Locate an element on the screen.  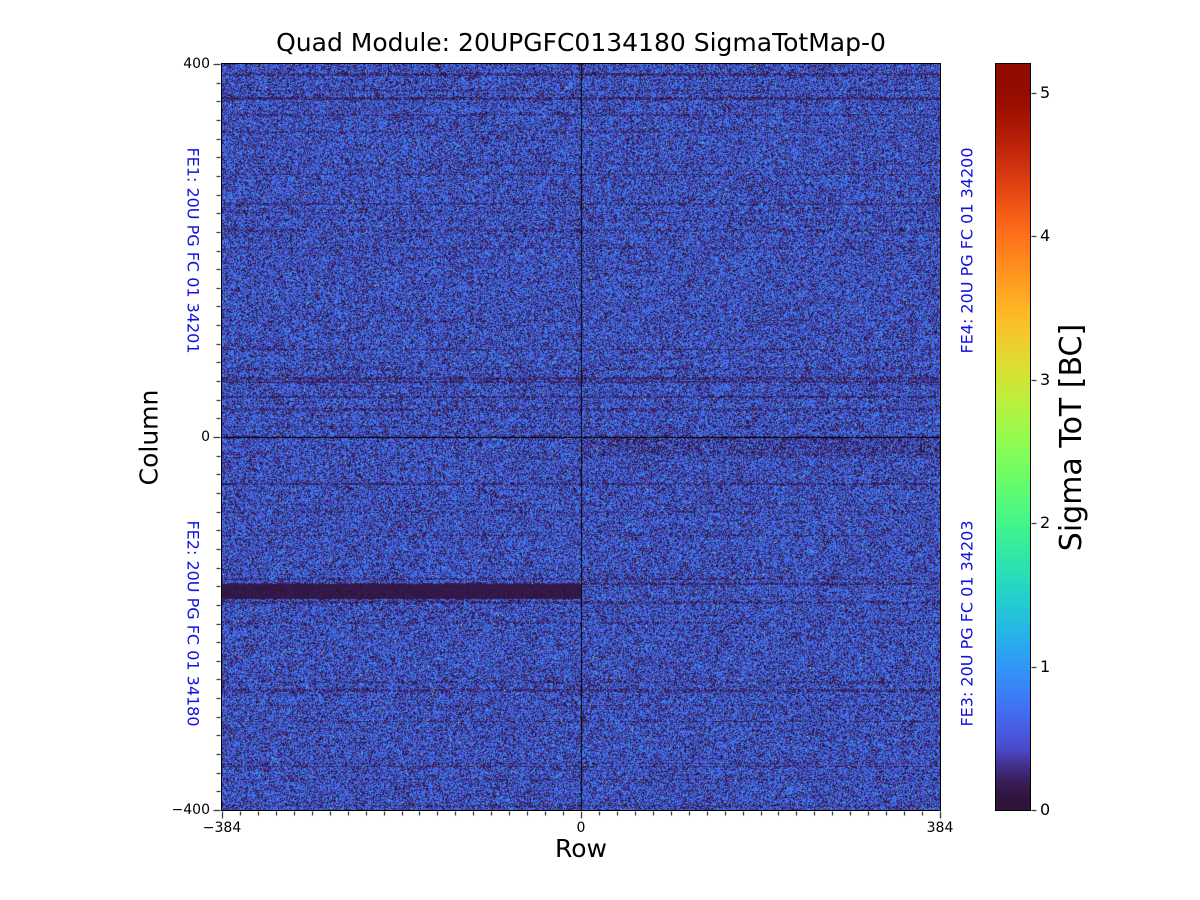
colorbar-tick-label: 3 is located at coordinates (1045, 379).